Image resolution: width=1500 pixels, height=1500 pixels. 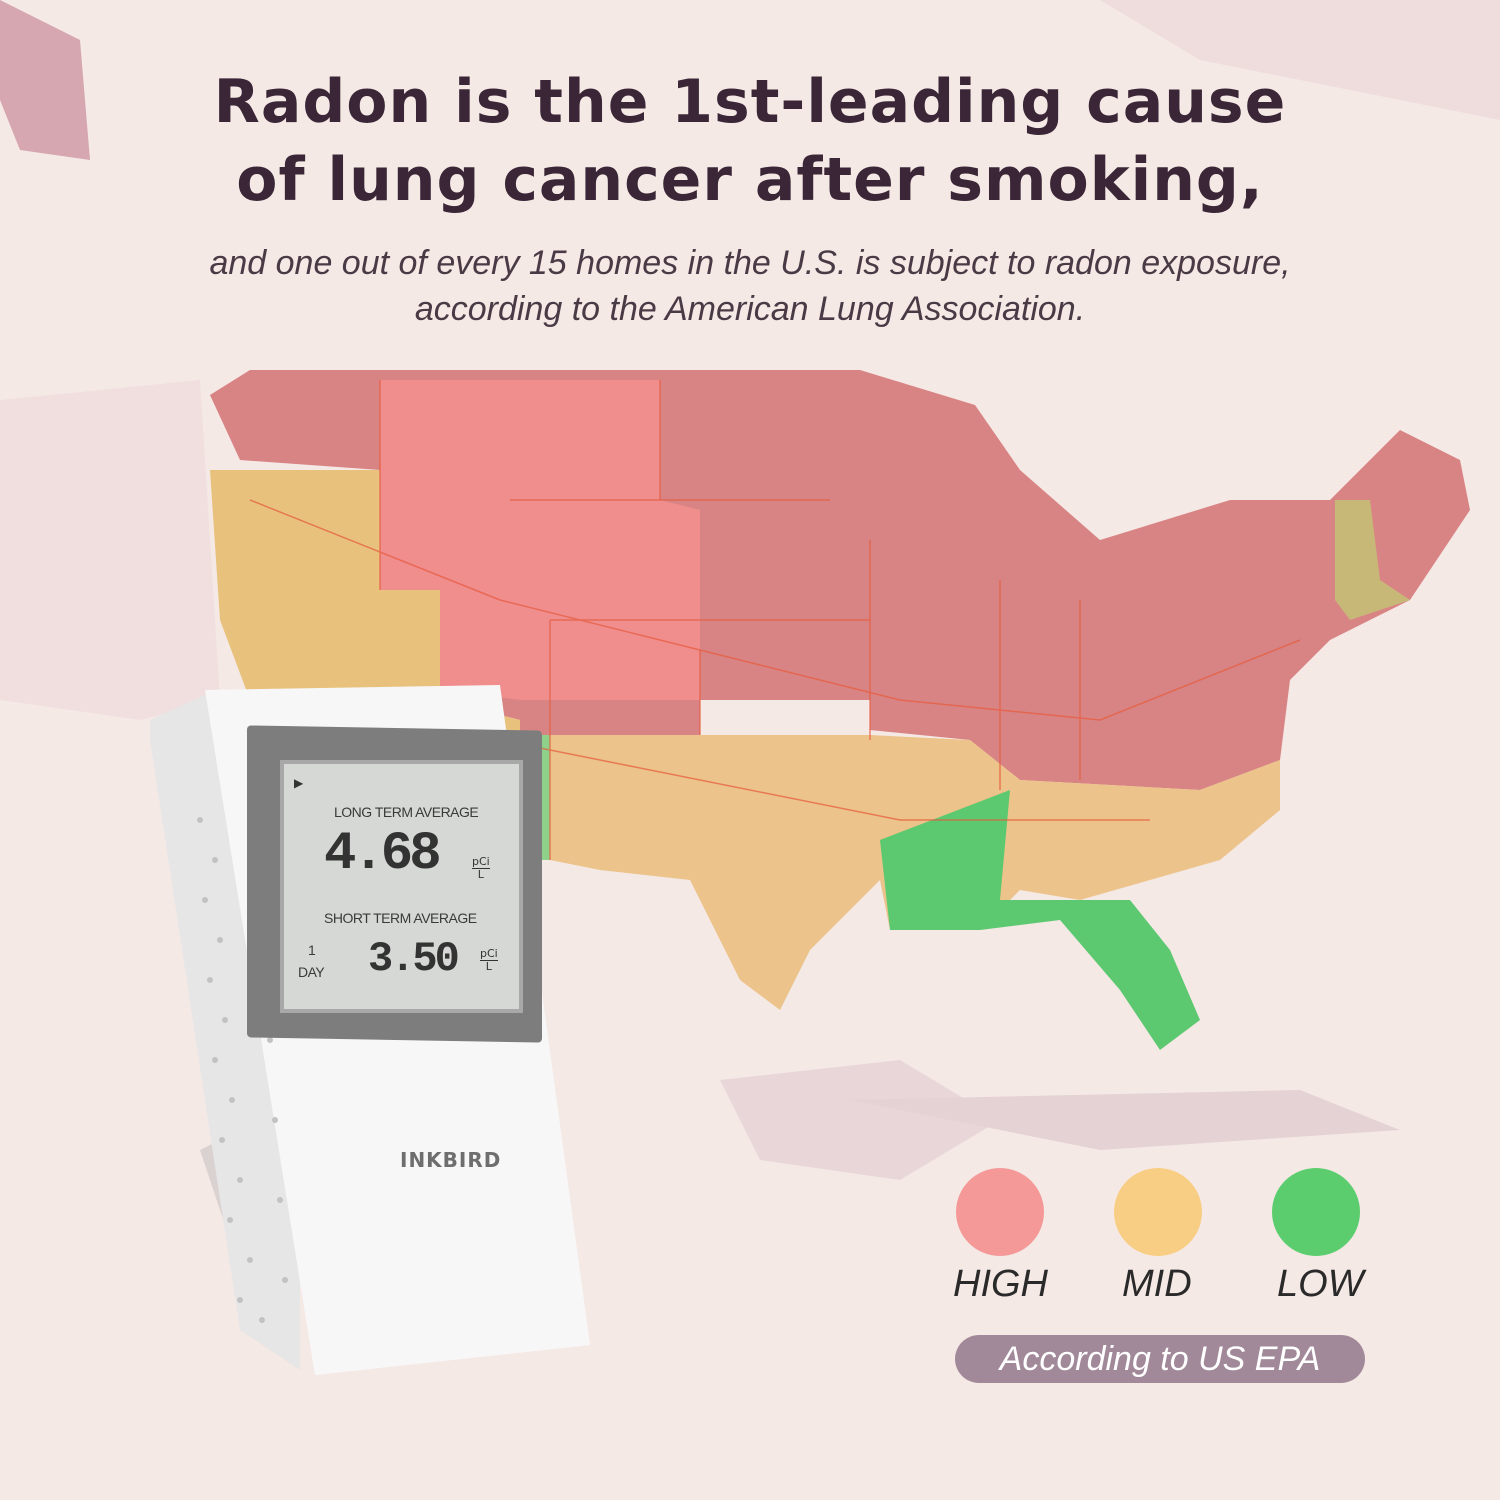 What do you see at coordinates (299, 783) in the screenshot?
I see `play-indicator-icon: ▶` at bounding box center [299, 783].